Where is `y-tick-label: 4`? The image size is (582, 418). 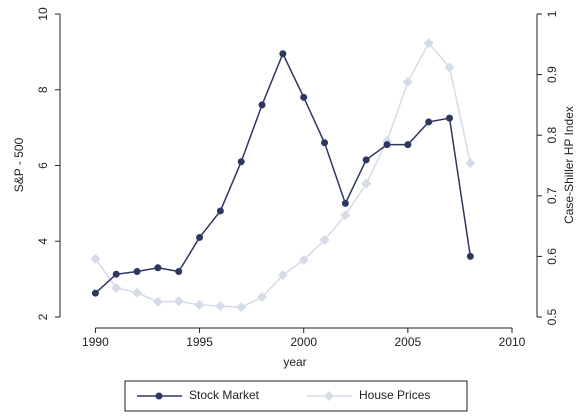 y-tick-label: 4 is located at coordinates (43, 241).